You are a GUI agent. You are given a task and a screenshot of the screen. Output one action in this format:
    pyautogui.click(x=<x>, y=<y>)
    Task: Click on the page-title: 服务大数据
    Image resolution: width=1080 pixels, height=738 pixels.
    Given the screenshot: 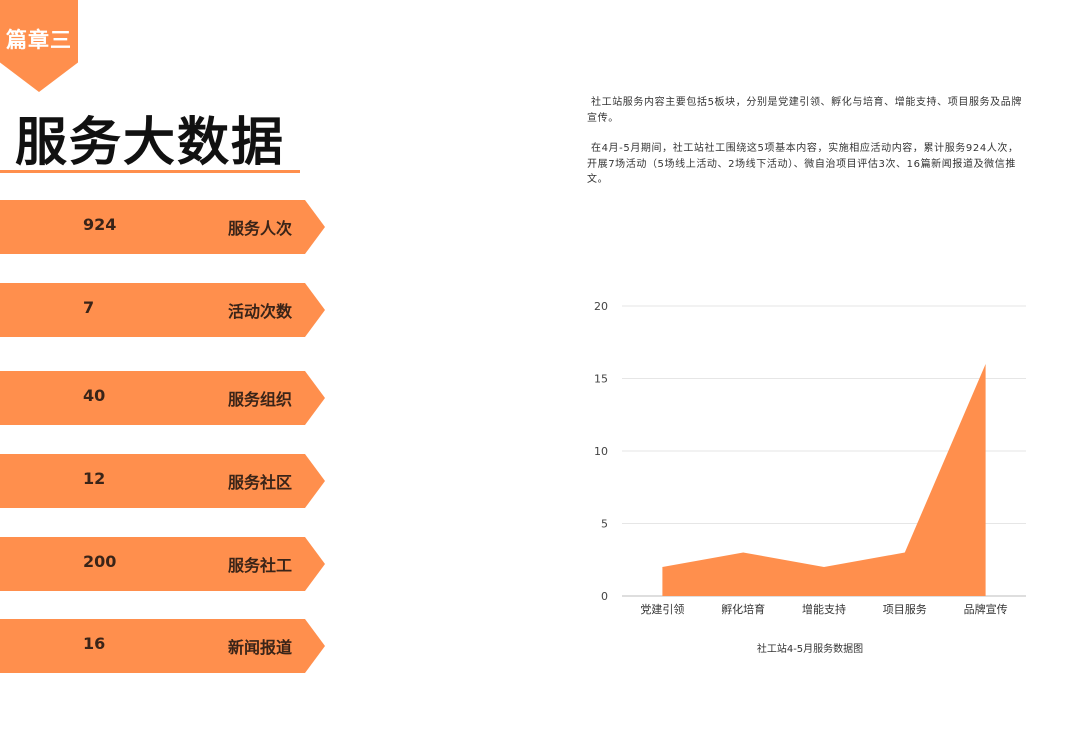 What is the action you would take?
    pyautogui.click(x=150, y=143)
    